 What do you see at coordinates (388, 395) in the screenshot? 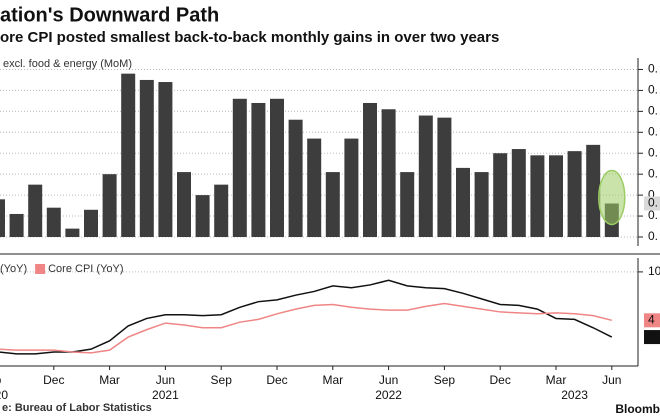
I see `year-label: 2022` at bounding box center [388, 395].